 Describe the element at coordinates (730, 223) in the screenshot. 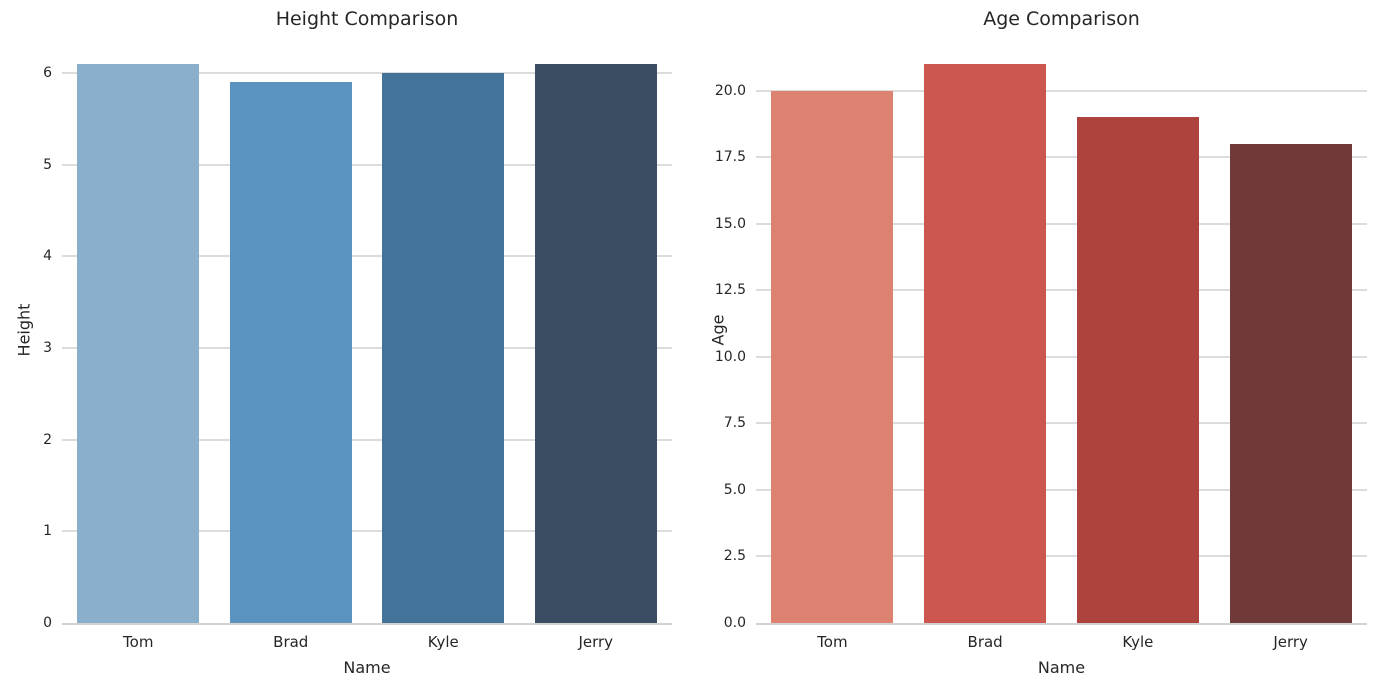

I see `y-tick-label: 15.0` at that location.